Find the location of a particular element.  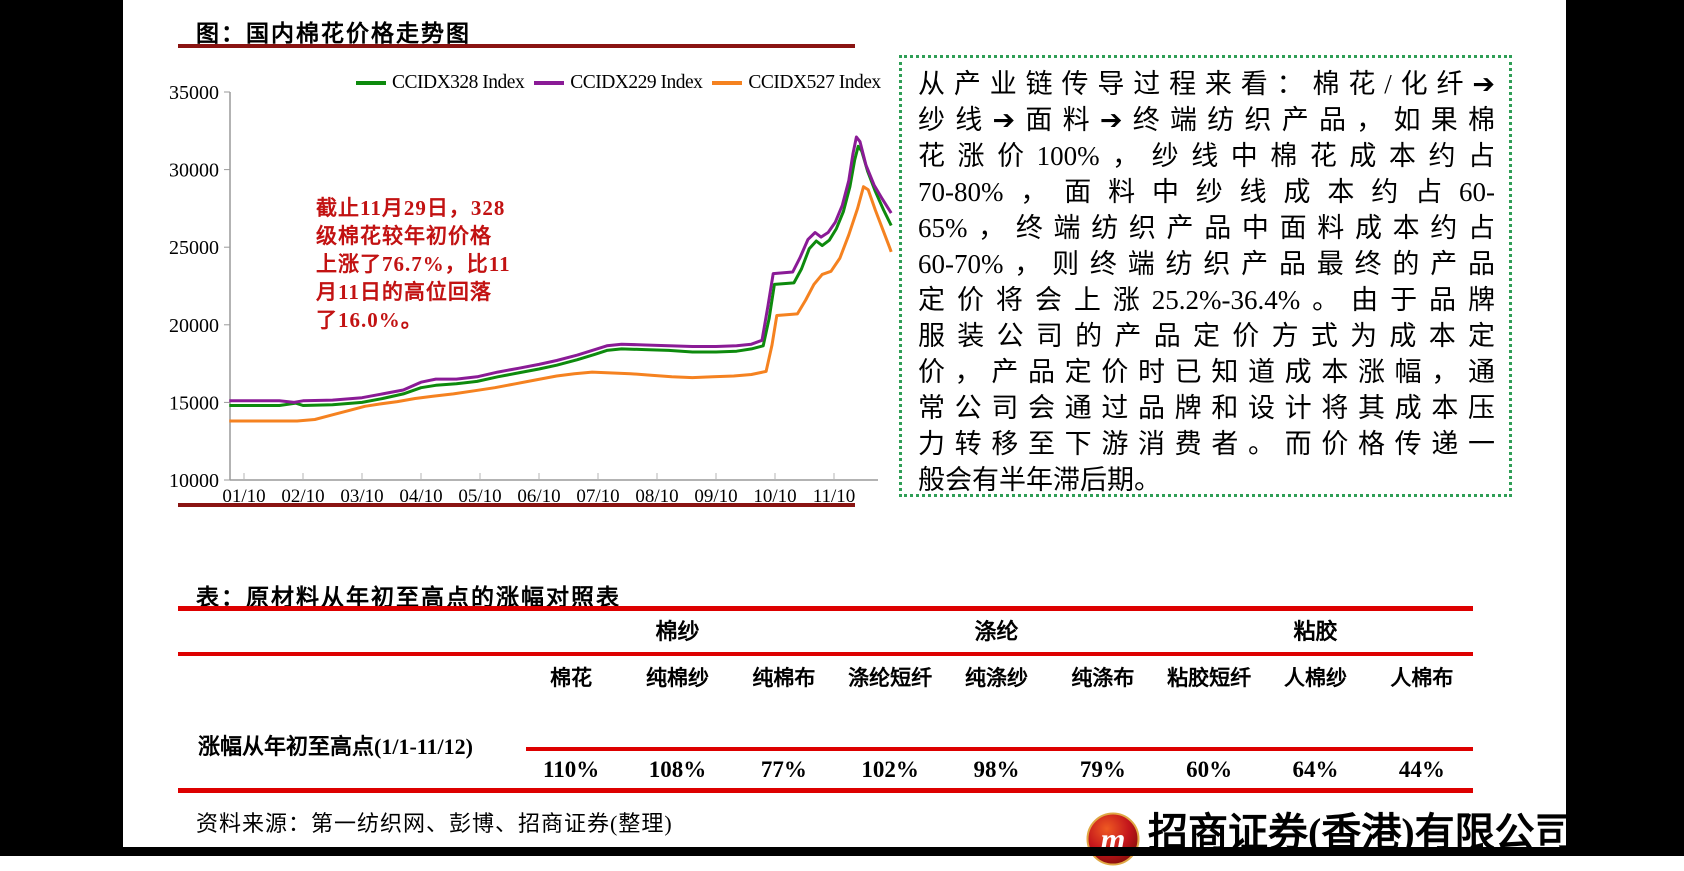

x-axis-label: 07/10 is located at coordinates (597, 496).